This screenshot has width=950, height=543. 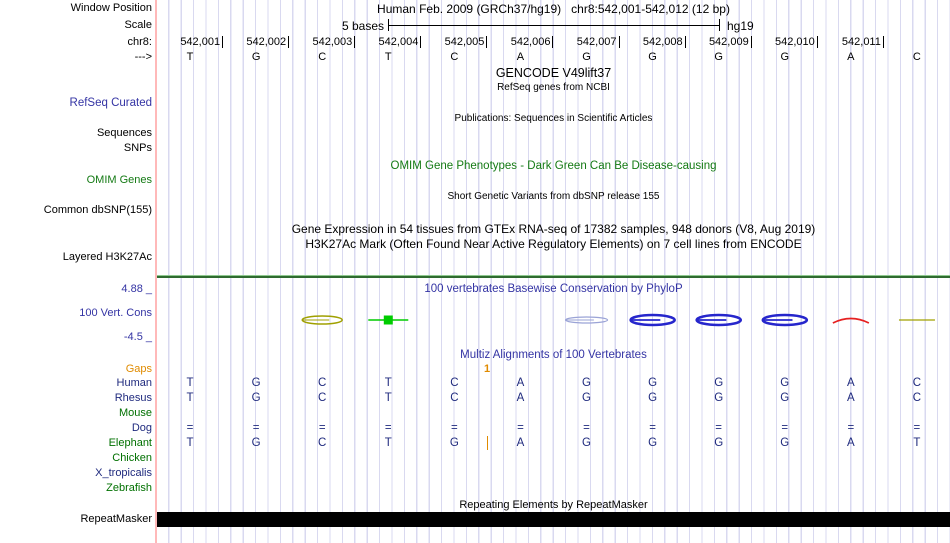 I want to click on refseq-curated-label: RefSeq Curated, so click(x=110, y=103).